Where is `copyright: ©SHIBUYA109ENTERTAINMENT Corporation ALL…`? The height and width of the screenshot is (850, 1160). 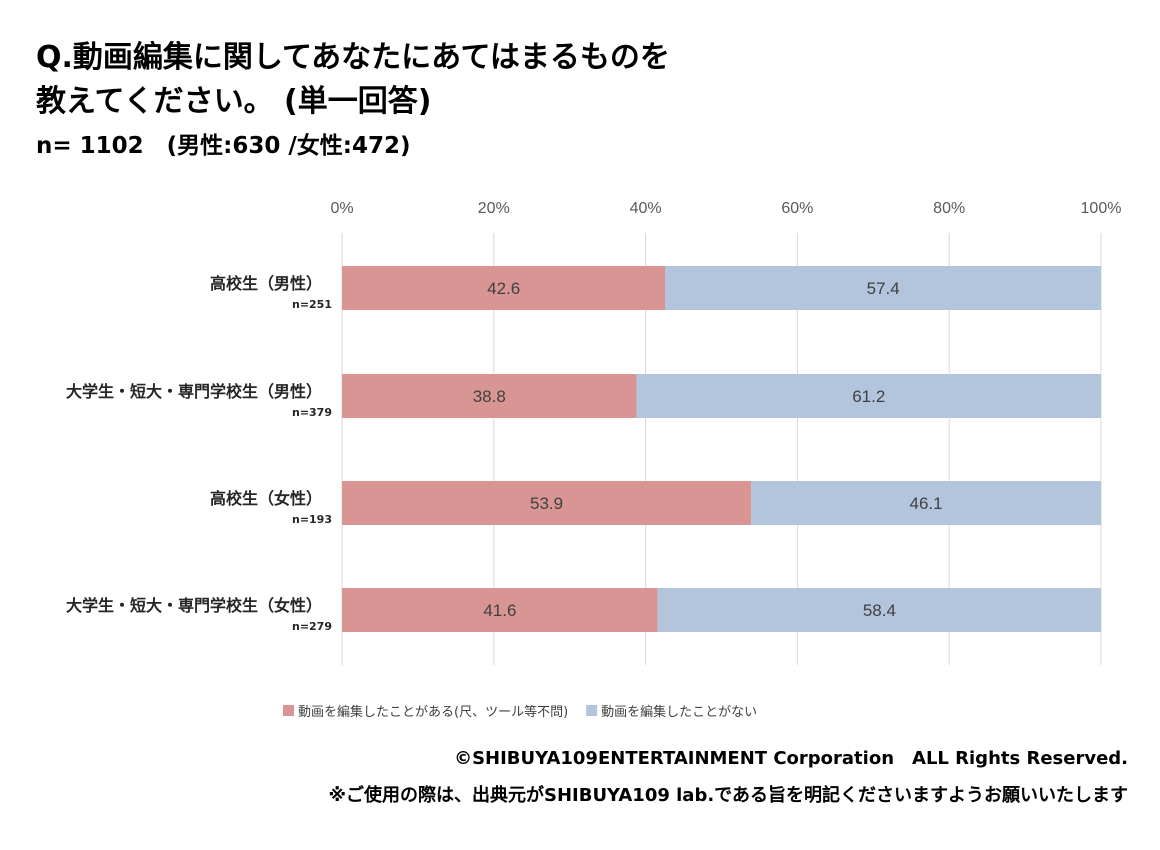
copyright: ©SHIBUYA109ENTERTAINMENT Corporation ALL… is located at coordinates (791, 758).